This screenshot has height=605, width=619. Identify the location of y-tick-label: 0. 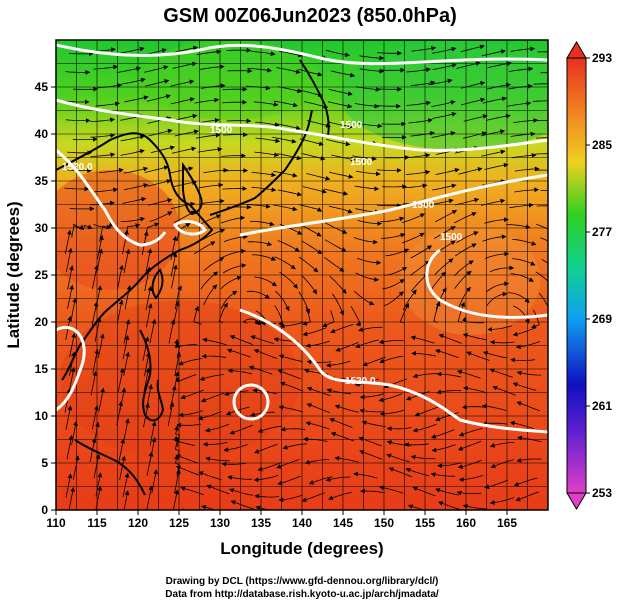
(44, 510).